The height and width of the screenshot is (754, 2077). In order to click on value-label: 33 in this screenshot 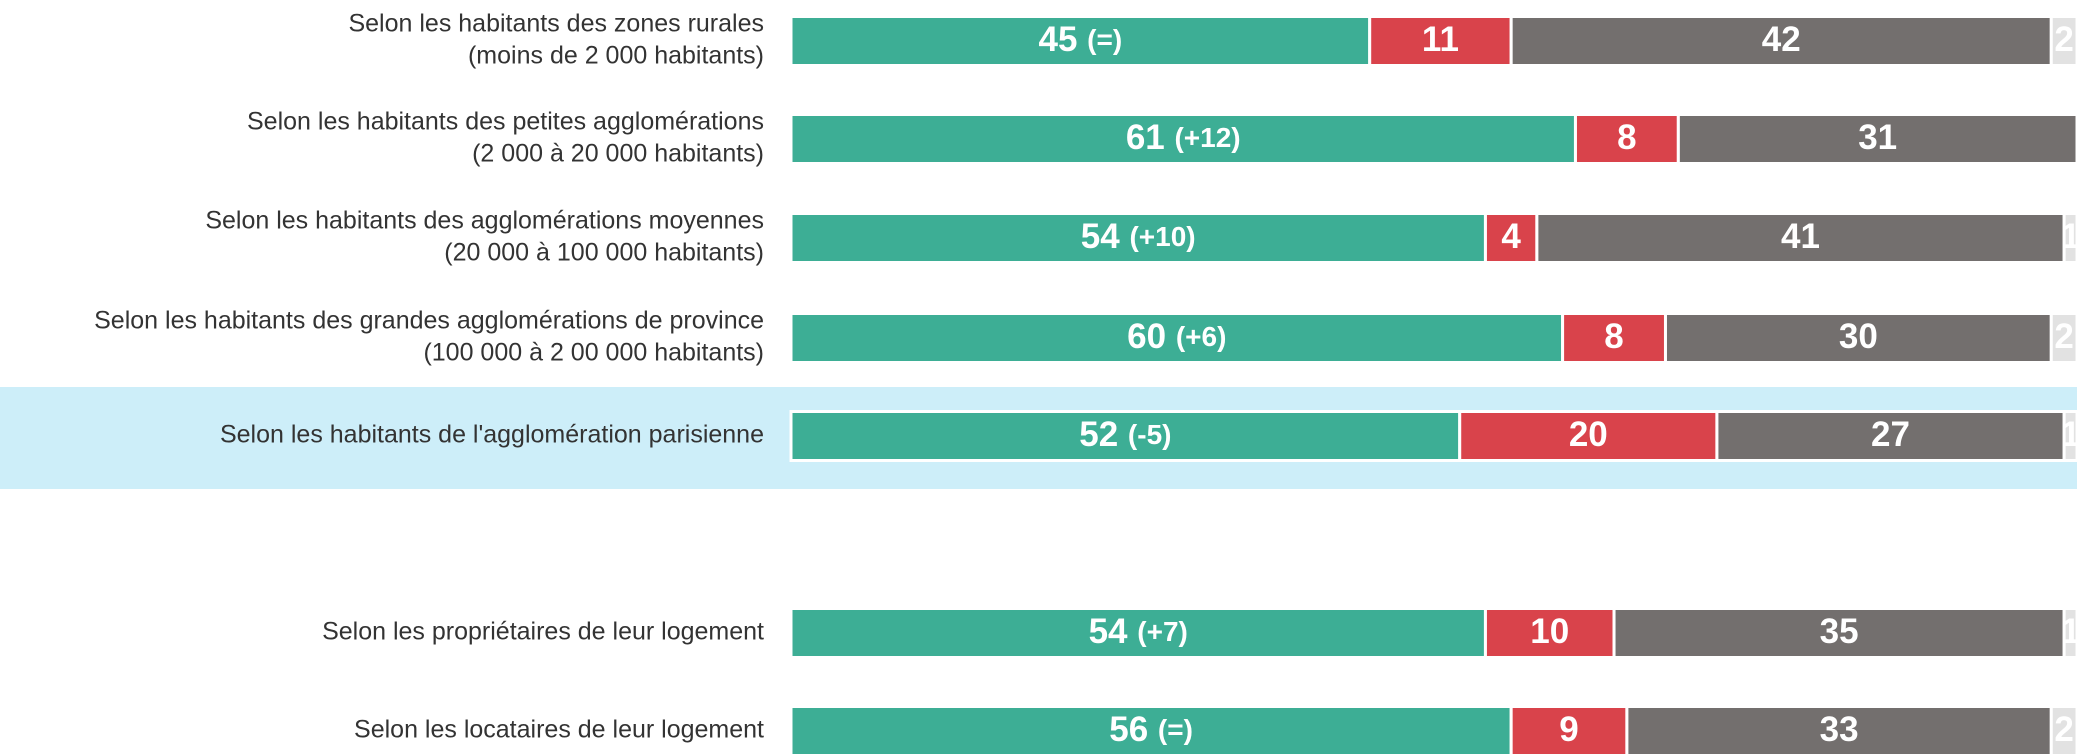, I will do `click(1839, 729)`.